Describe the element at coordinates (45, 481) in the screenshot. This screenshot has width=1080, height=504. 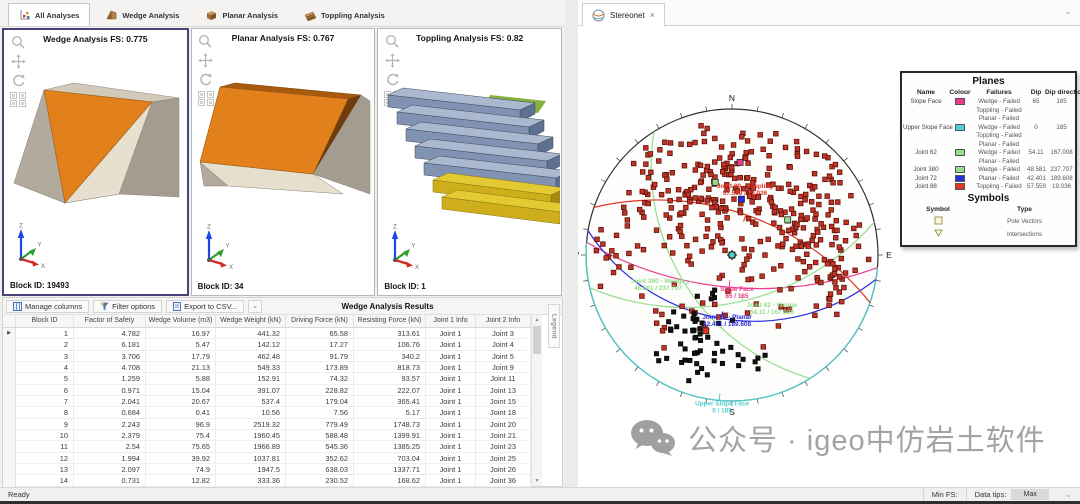
I see `cell: 14` at that location.